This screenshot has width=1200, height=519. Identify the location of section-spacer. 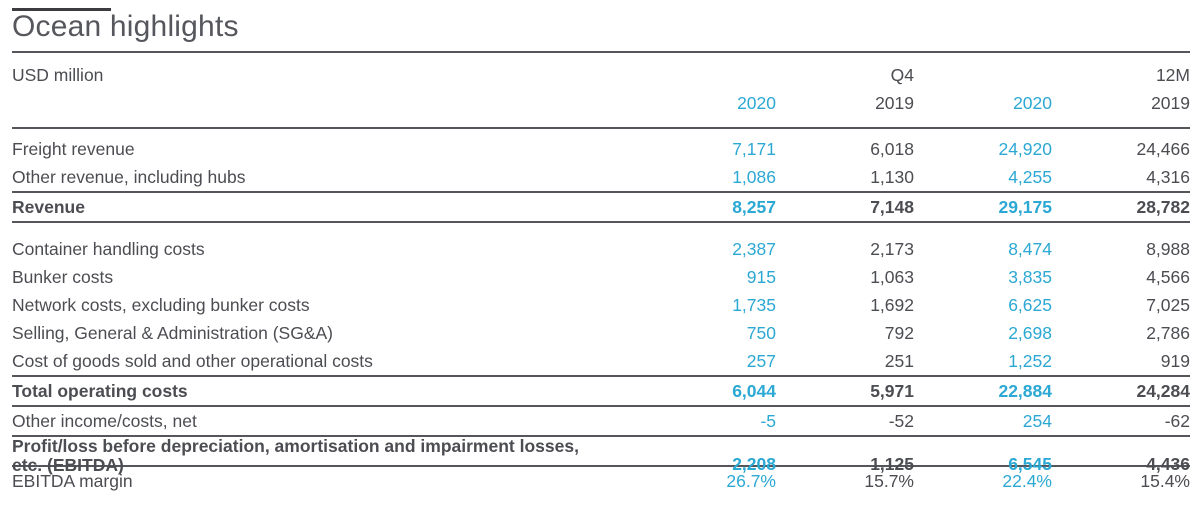
(601, 229).